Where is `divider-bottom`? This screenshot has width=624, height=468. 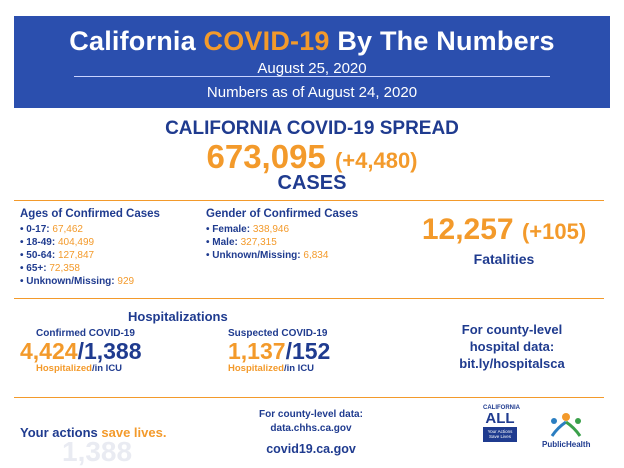
divider-bottom is located at coordinates (309, 397).